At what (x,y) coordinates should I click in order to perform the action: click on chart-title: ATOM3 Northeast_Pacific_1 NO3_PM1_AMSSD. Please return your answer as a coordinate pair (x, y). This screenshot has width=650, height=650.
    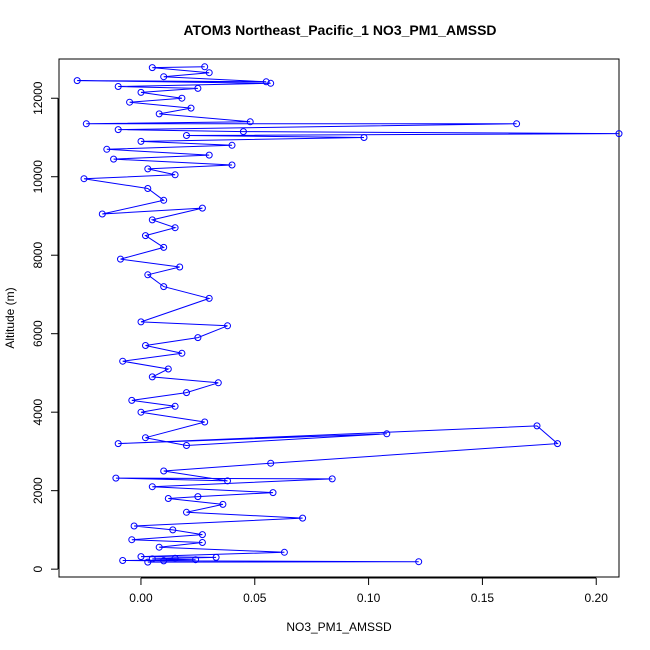
    Looking at the image, I should click on (339, 30).